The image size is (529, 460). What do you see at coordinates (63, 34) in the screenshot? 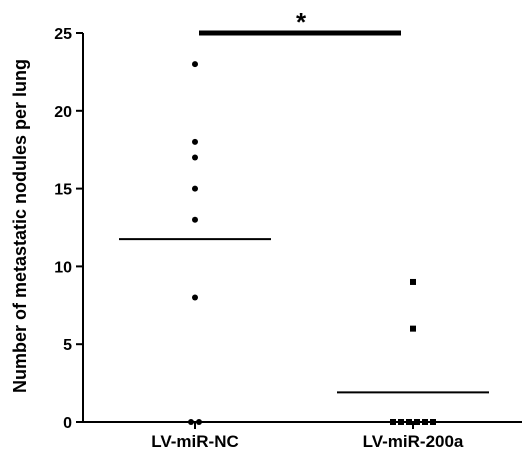
I see `y-tick-label: 25` at bounding box center [63, 34].